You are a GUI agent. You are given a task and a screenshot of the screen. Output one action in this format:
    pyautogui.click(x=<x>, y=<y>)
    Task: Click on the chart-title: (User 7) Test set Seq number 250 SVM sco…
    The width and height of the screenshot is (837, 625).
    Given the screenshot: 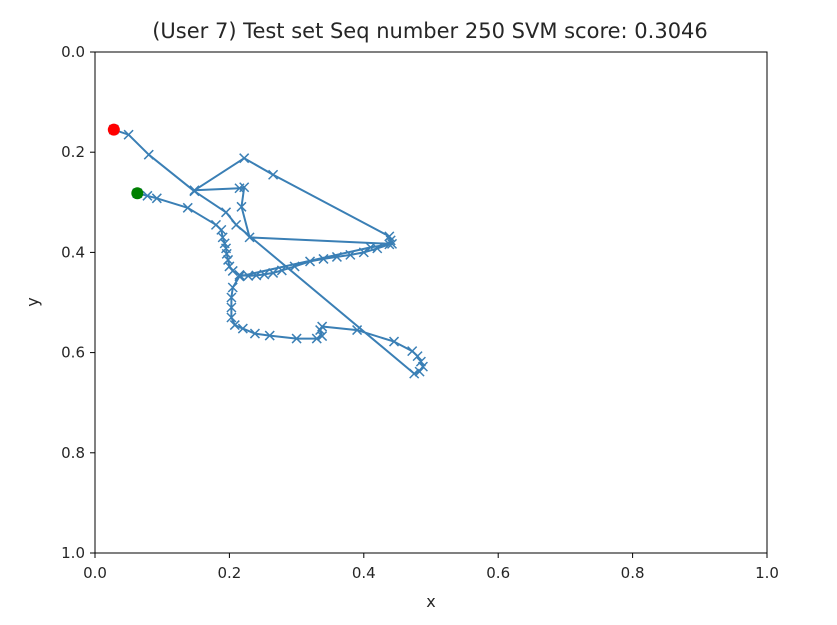 What is the action you would take?
    pyautogui.click(x=430, y=31)
    